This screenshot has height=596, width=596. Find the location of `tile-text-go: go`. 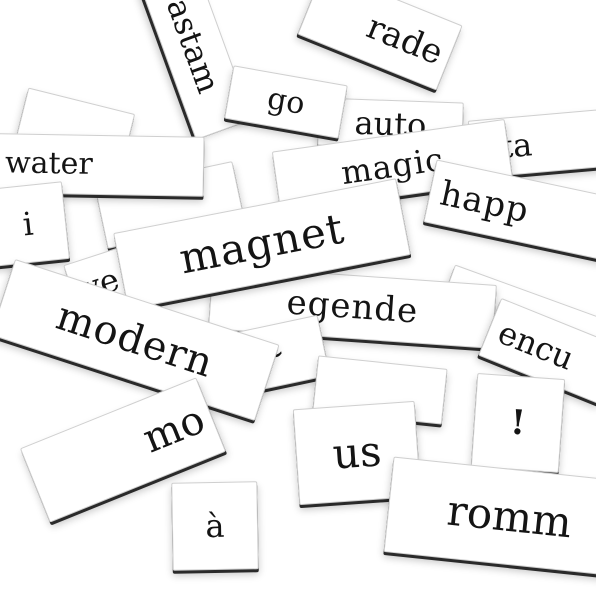

tile-text-go: go is located at coordinates (286, 101).